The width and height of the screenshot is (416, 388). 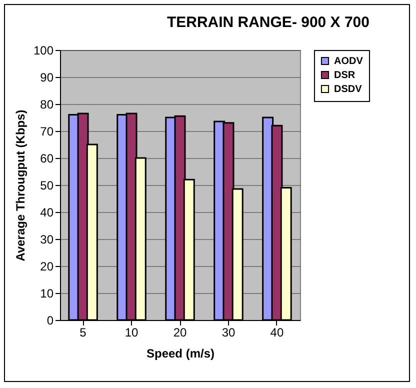 I want to click on legend-label: DSDV, so click(x=348, y=89).